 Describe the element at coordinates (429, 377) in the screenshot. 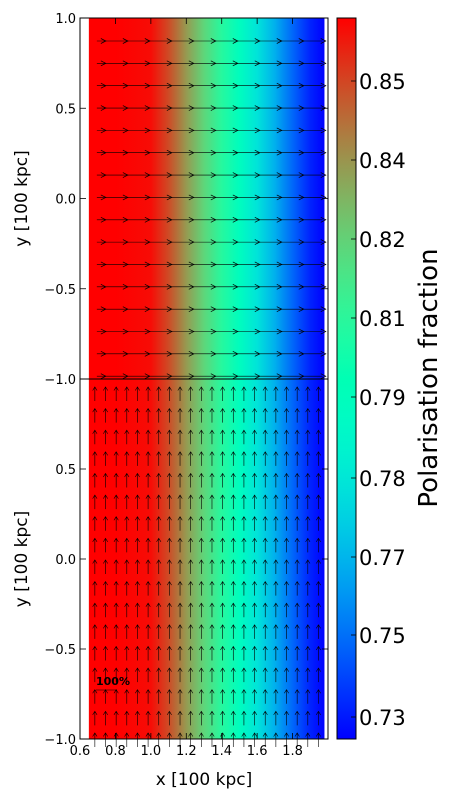

I see `colorbar-label: Polarisation fraction` at that location.